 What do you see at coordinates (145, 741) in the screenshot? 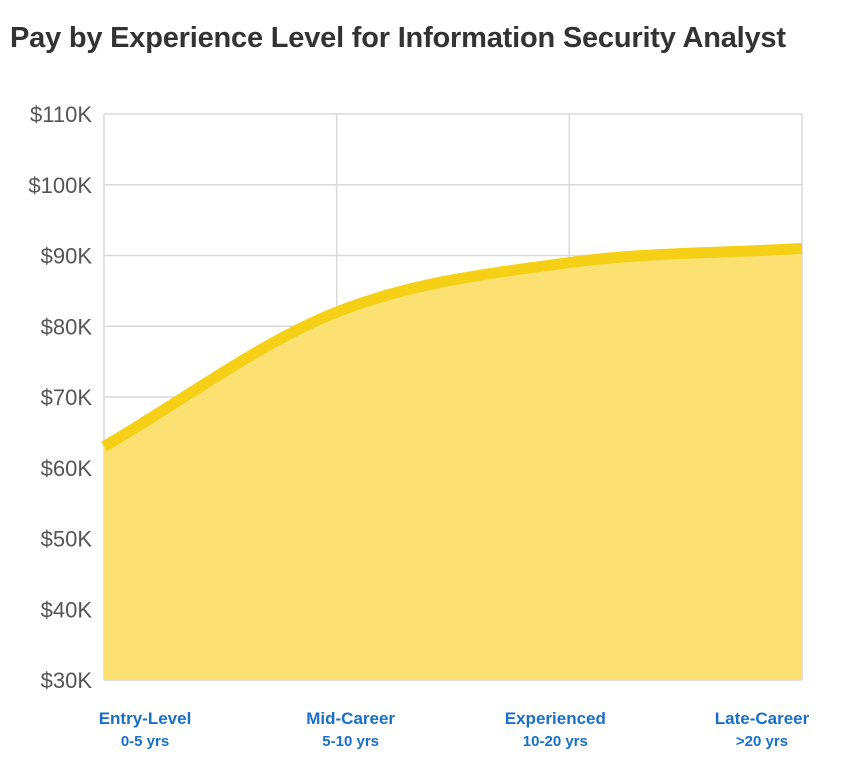
I see `x-category-sublabel: 0-5 yrs` at bounding box center [145, 741].